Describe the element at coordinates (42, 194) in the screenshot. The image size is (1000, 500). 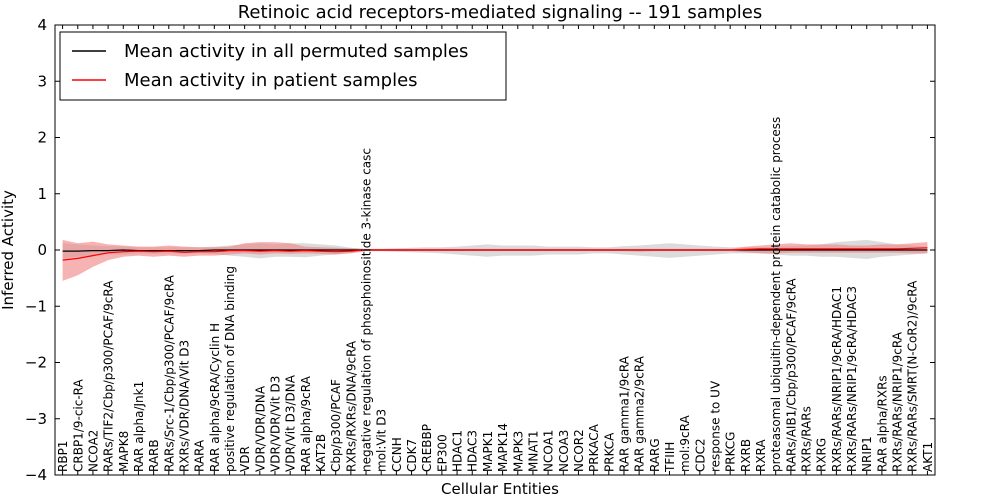
I see `y-tick-label: 1` at that location.